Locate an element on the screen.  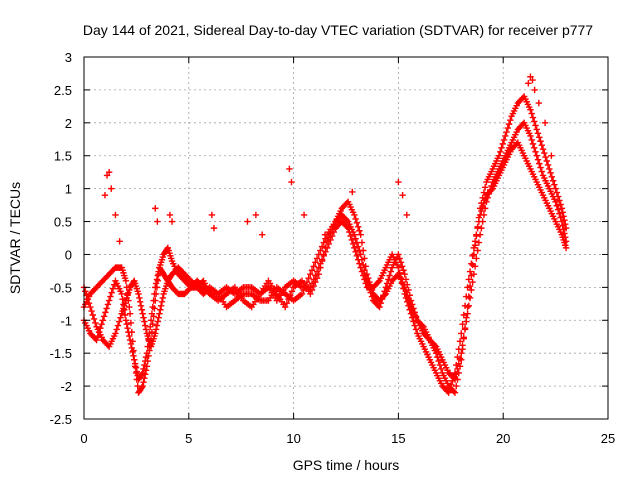
y-tick-label: 1.5 is located at coordinates (63, 156).